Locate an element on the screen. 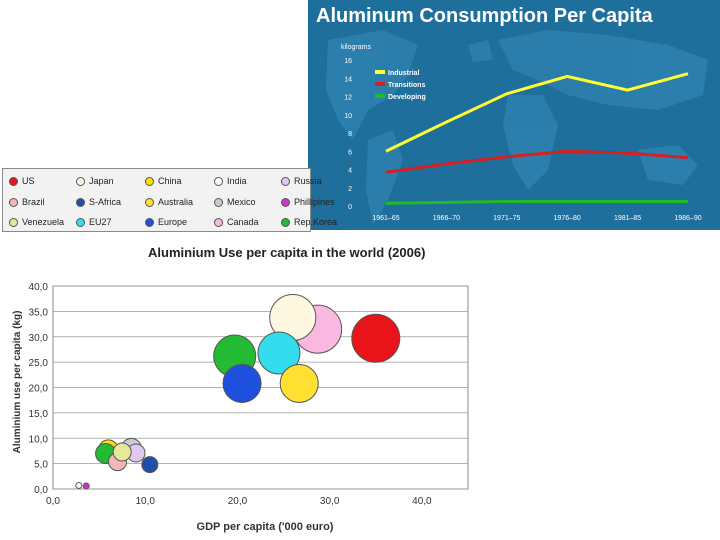 This screenshot has height=540, width=720. legend-label: Australia is located at coordinates (176, 202).